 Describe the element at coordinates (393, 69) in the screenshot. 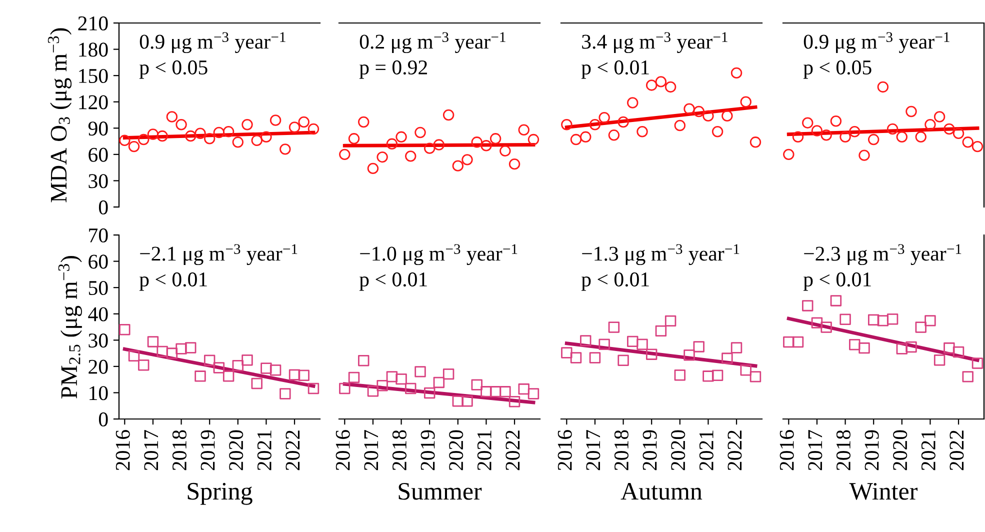

I see `annotation: p = 0.92` at that location.